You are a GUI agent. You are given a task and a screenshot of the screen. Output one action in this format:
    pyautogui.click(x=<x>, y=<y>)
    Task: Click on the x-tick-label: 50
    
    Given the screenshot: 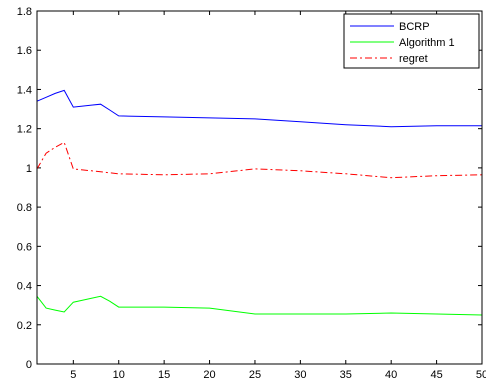 What is the action you would take?
    pyautogui.click(x=481, y=375)
    